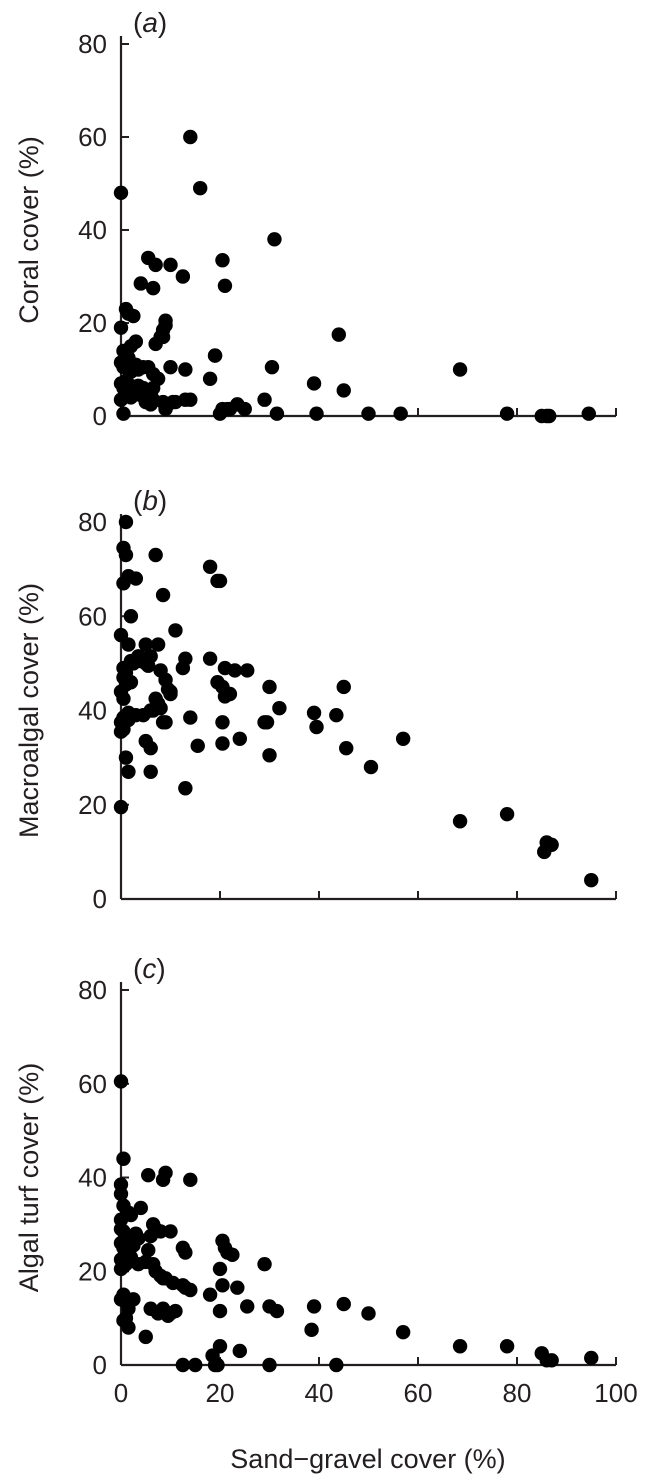 Image resolution: width=646 pixels, height=1482 pixels. What do you see at coordinates (149, 968) in the screenshot?
I see `panel-label: (c)` at bounding box center [149, 968].